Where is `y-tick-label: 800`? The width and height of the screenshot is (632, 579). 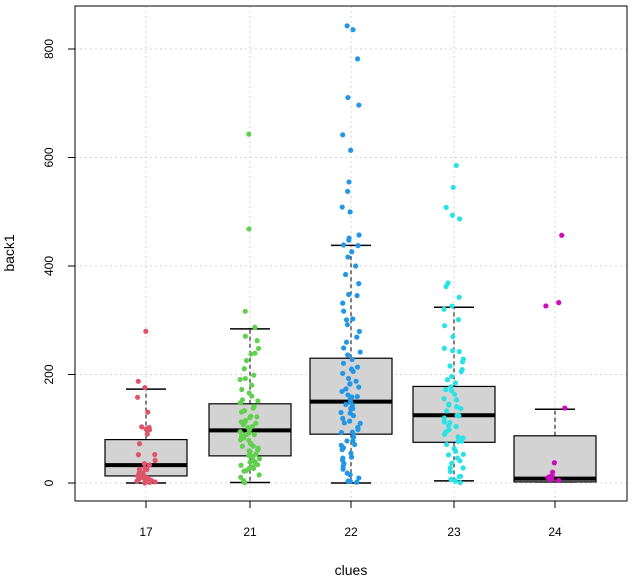 y-tick-label: 800 is located at coordinates (49, 49).